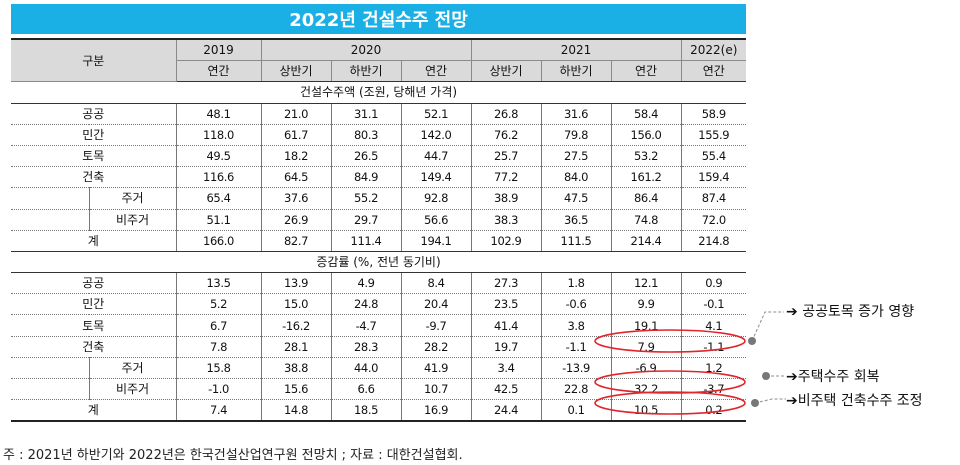 This screenshot has height=465, width=960. Describe the element at coordinates (295, 304) in the screenshot. I see `table-cell: 15.0` at that location.